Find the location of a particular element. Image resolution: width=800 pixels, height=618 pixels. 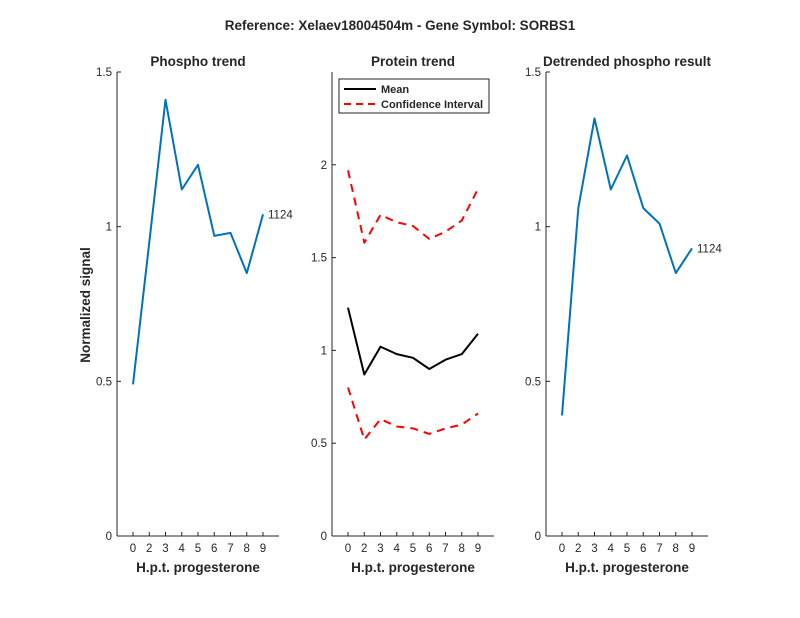

detrended-xtick-label: 7 is located at coordinates (659, 549).